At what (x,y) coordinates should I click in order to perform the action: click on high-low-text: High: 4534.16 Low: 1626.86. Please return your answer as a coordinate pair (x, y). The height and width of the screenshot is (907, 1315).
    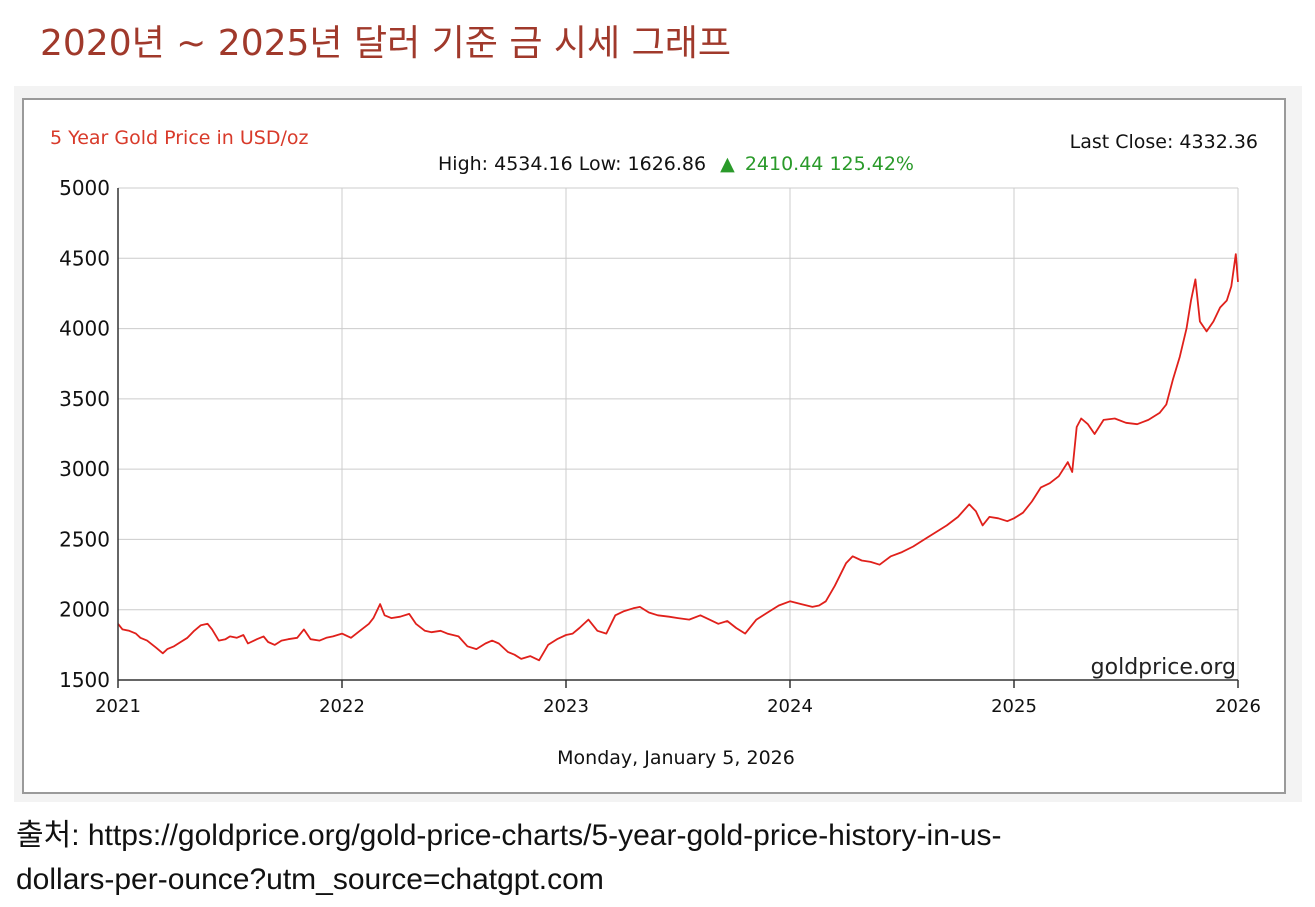
    Looking at the image, I should click on (572, 164).